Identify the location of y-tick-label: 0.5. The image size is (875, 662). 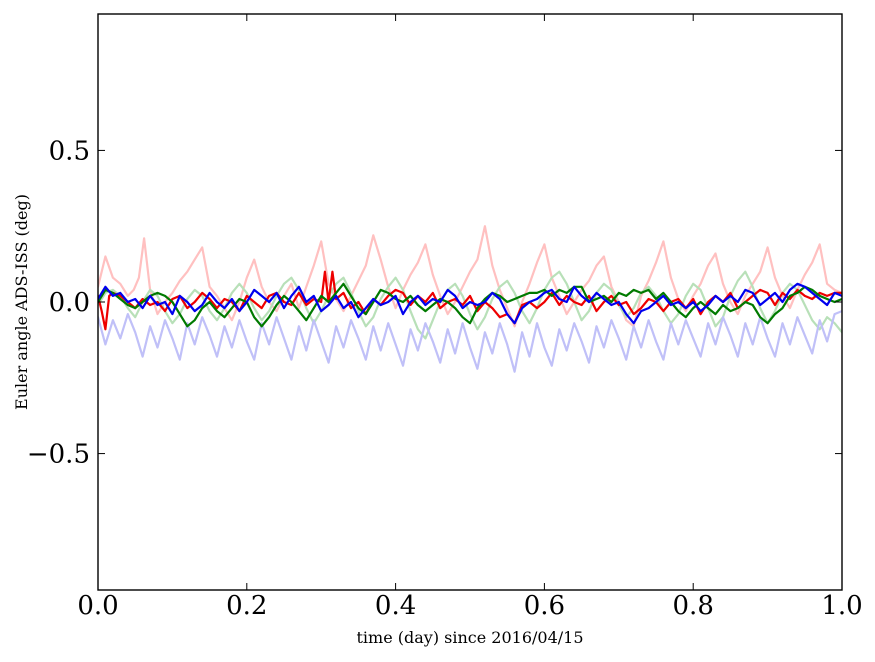
(69, 151).